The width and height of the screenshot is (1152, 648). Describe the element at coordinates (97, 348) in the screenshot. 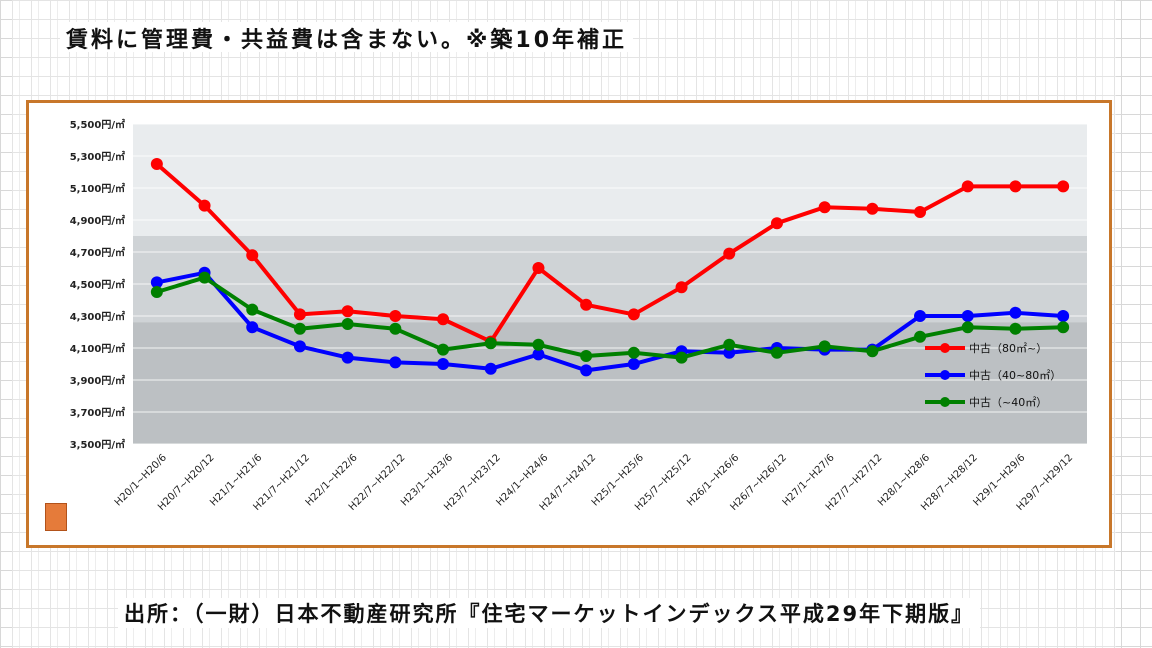

I see `y-tick-label: 4,100円/㎡` at that location.